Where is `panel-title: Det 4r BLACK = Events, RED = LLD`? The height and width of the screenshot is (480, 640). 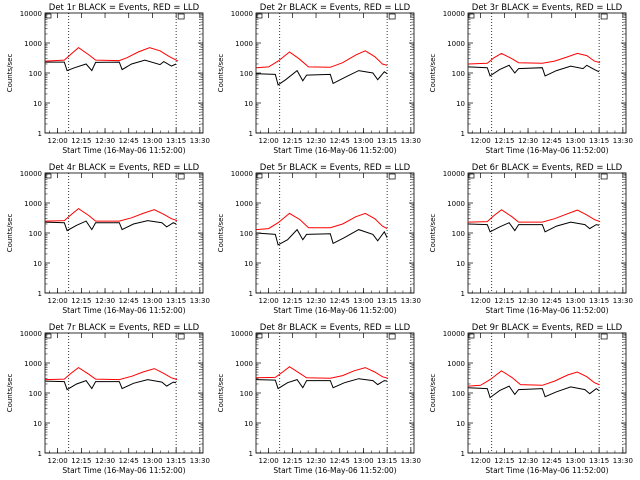
panel-title: Det 4r BLACK = Events, RED = LLD is located at coordinates (124, 168).